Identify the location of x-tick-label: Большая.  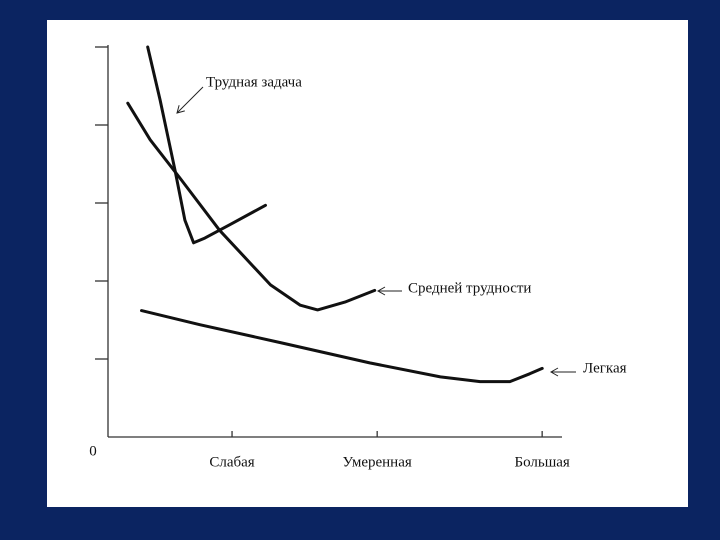
(541, 462).